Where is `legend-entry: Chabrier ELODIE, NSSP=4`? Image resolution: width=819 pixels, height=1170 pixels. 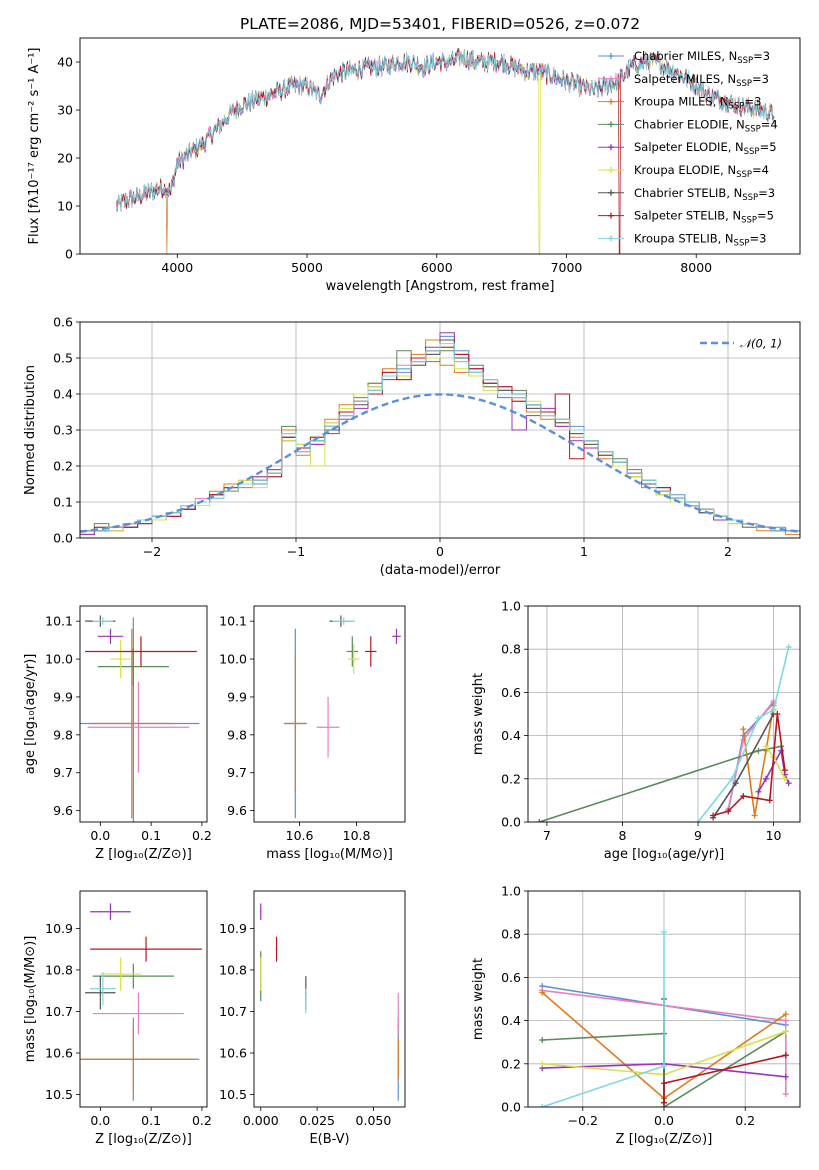 legend-entry: Chabrier ELODIE, NSSP=4 is located at coordinates (706, 125).